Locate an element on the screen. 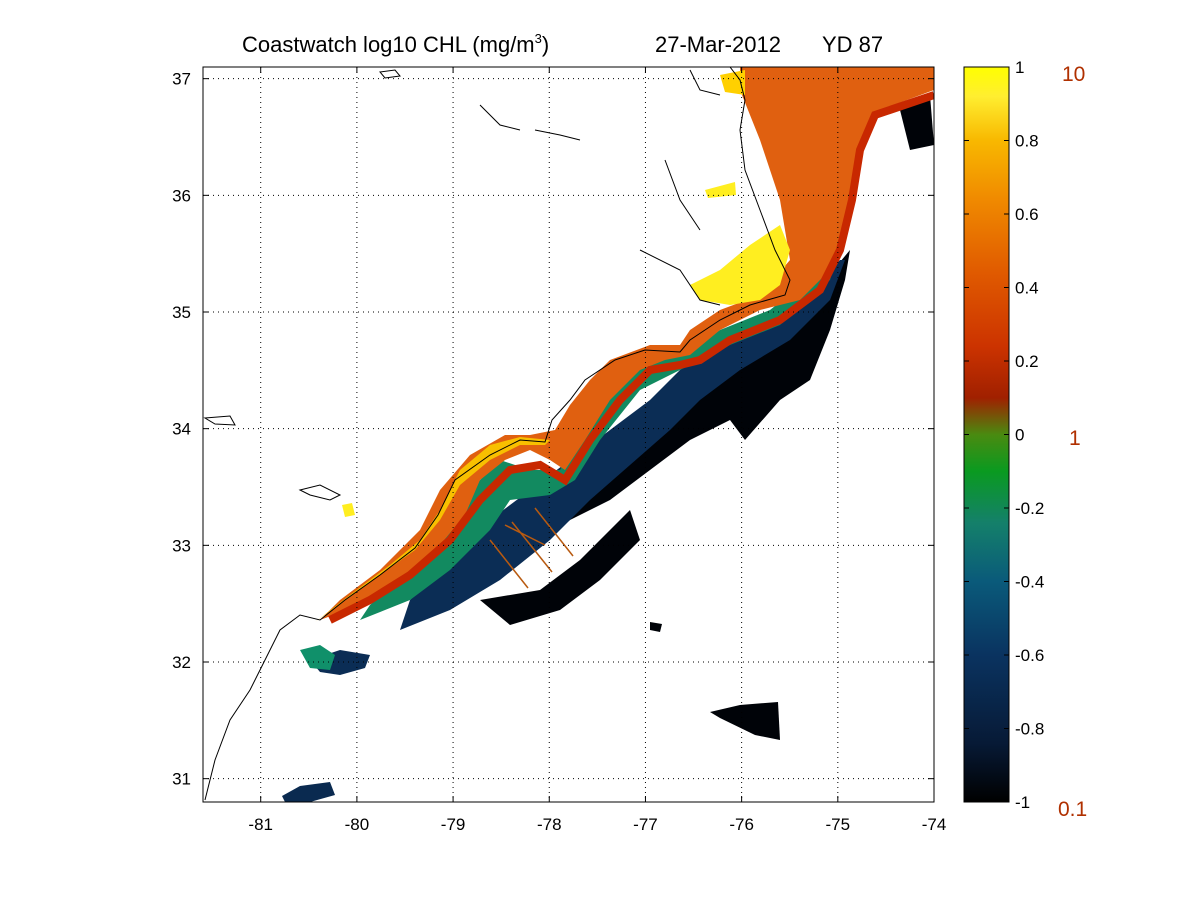 This screenshot has height=900, width=1200. x-tick-label: -75 is located at coordinates (838, 824).